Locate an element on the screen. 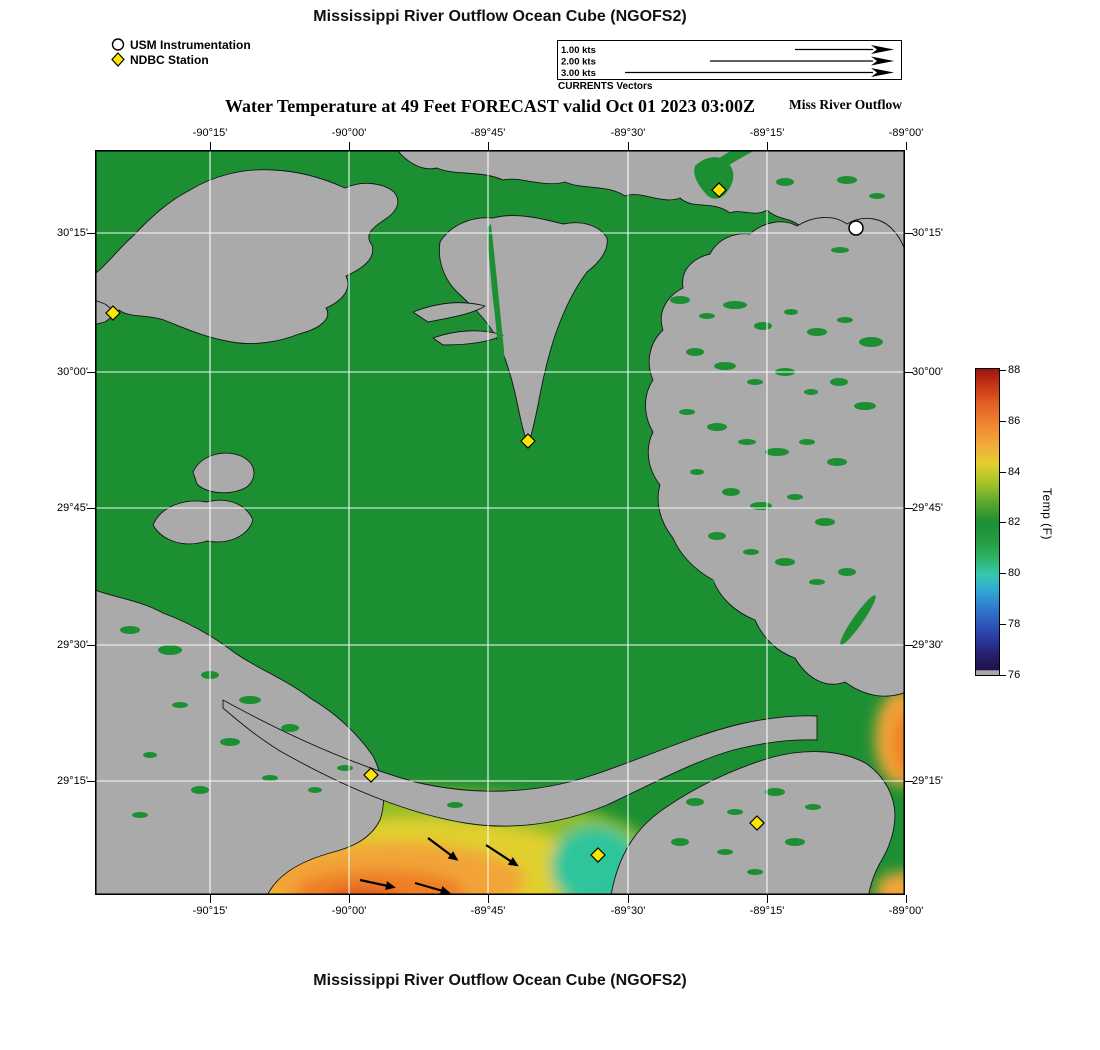 This screenshot has width=1100, height=1050. colorbar-tick-label: 78 is located at coordinates (1014, 624).